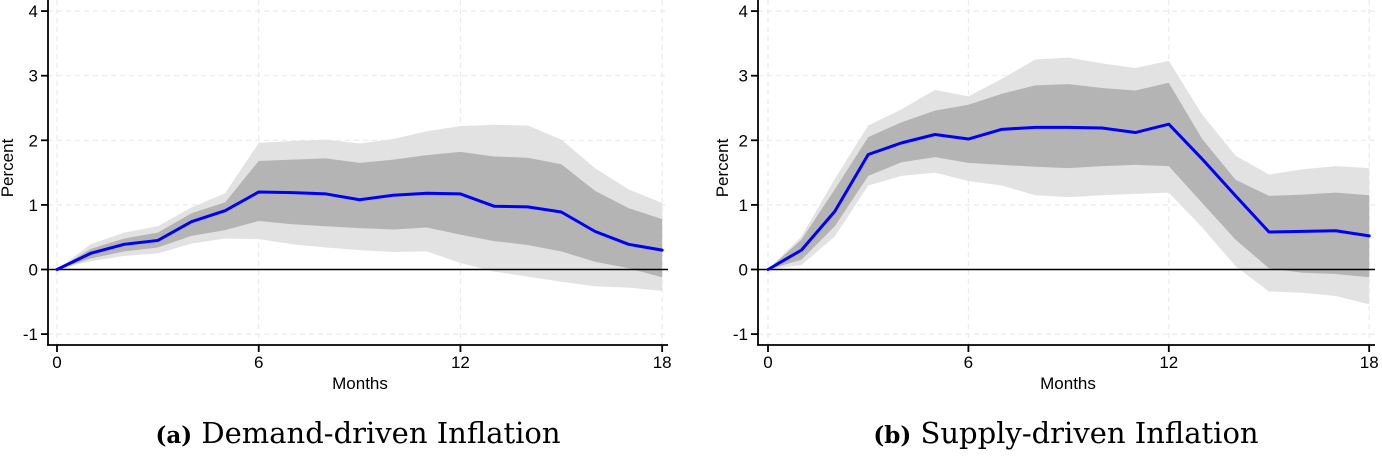  I want to click on caption-b-label: (b), so click(892, 435).